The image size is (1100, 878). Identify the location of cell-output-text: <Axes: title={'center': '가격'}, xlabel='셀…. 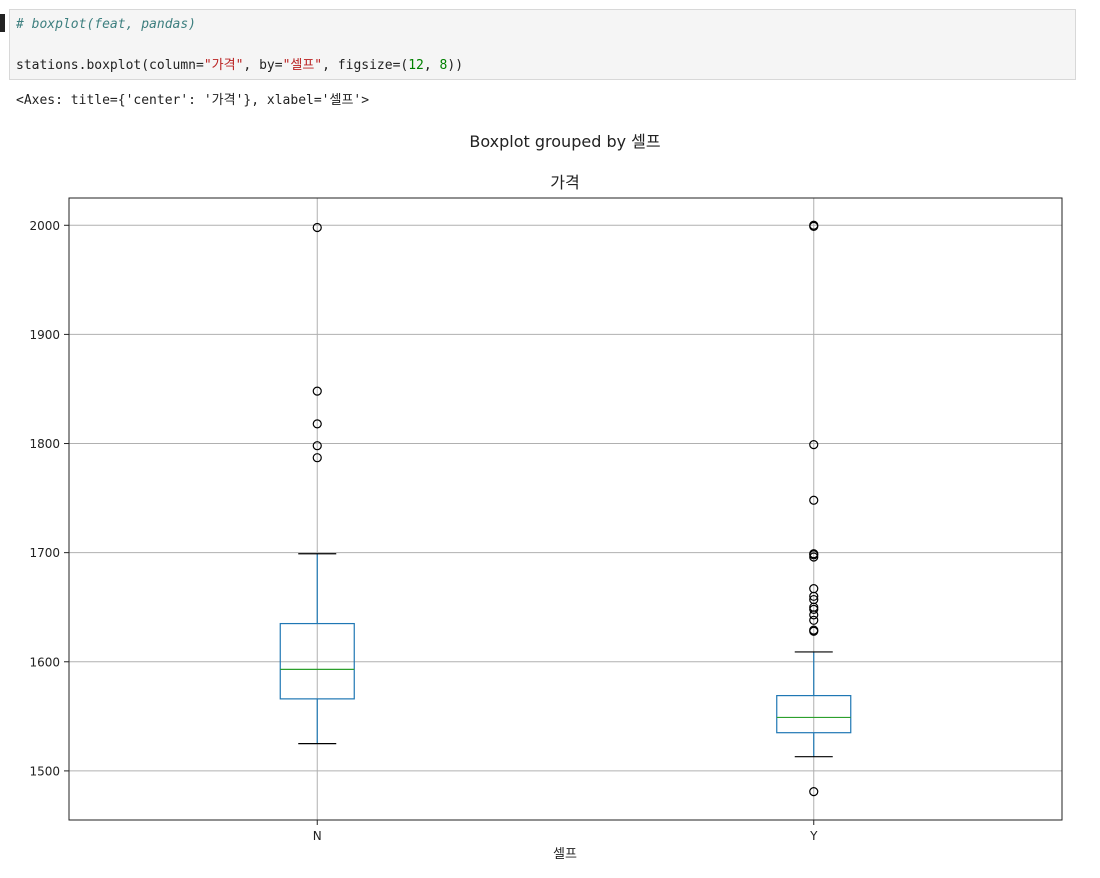
(193, 100).